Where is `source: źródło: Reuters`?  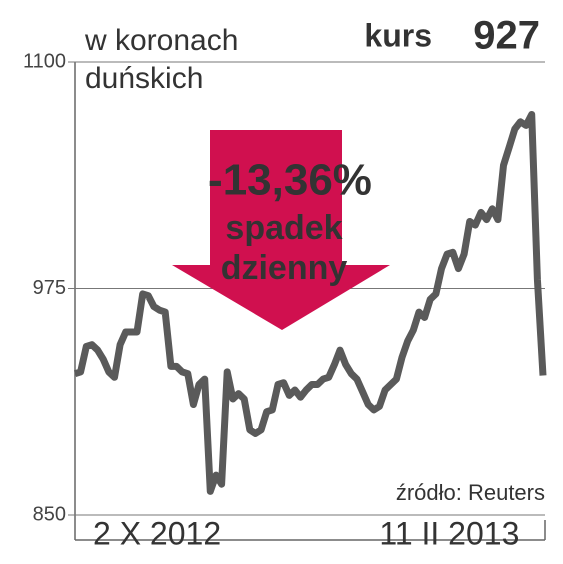 source: źródło: Reuters is located at coordinates (470, 492).